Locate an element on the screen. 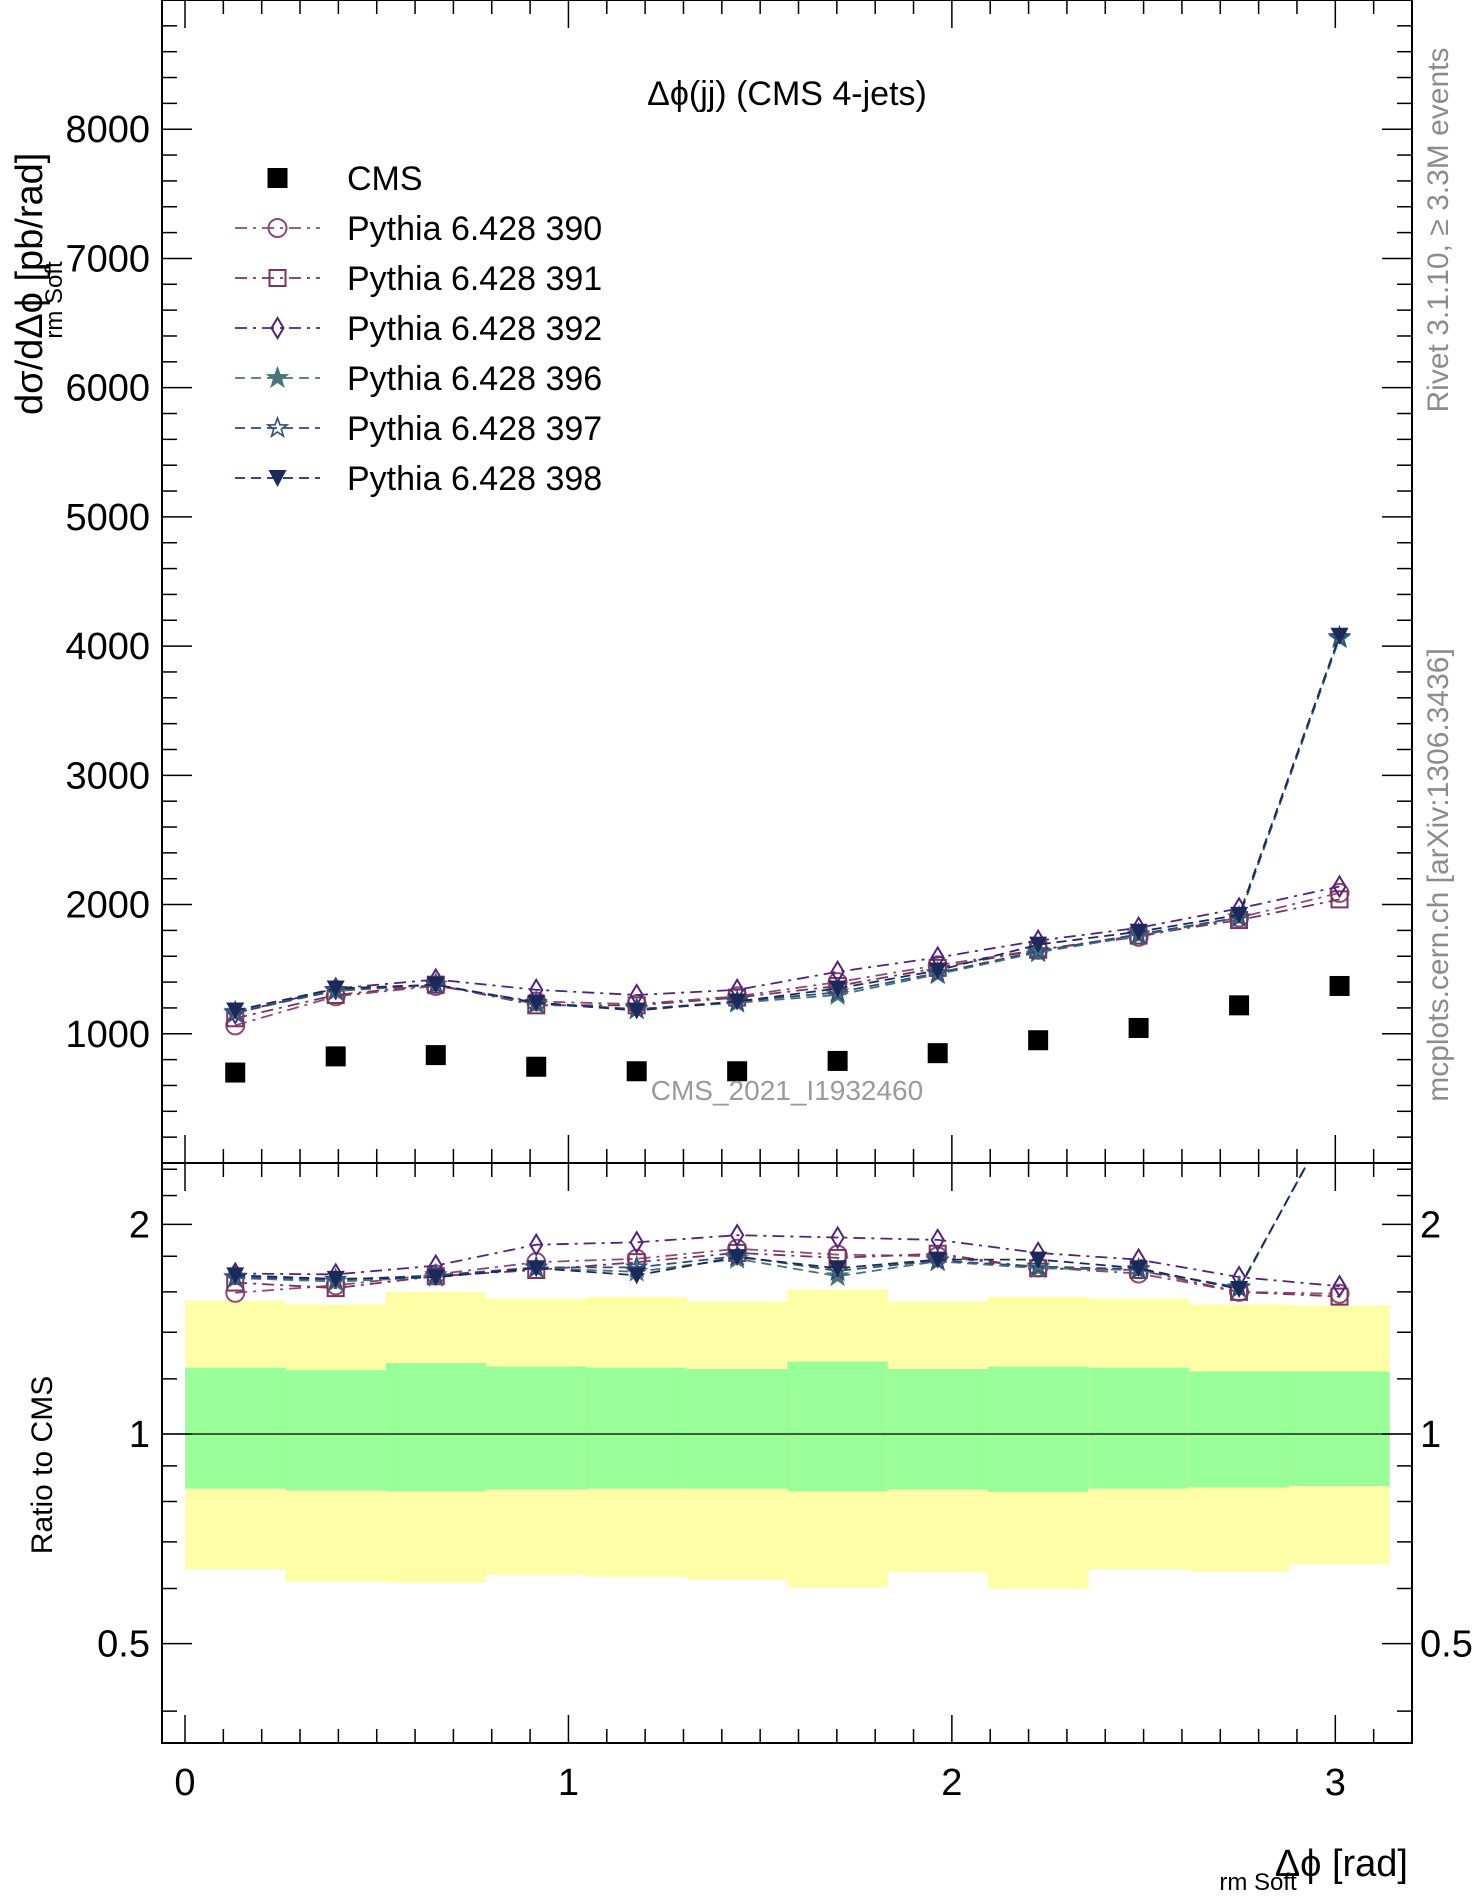  legend-label: Pythia 6.428 391 is located at coordinates (474, 279).